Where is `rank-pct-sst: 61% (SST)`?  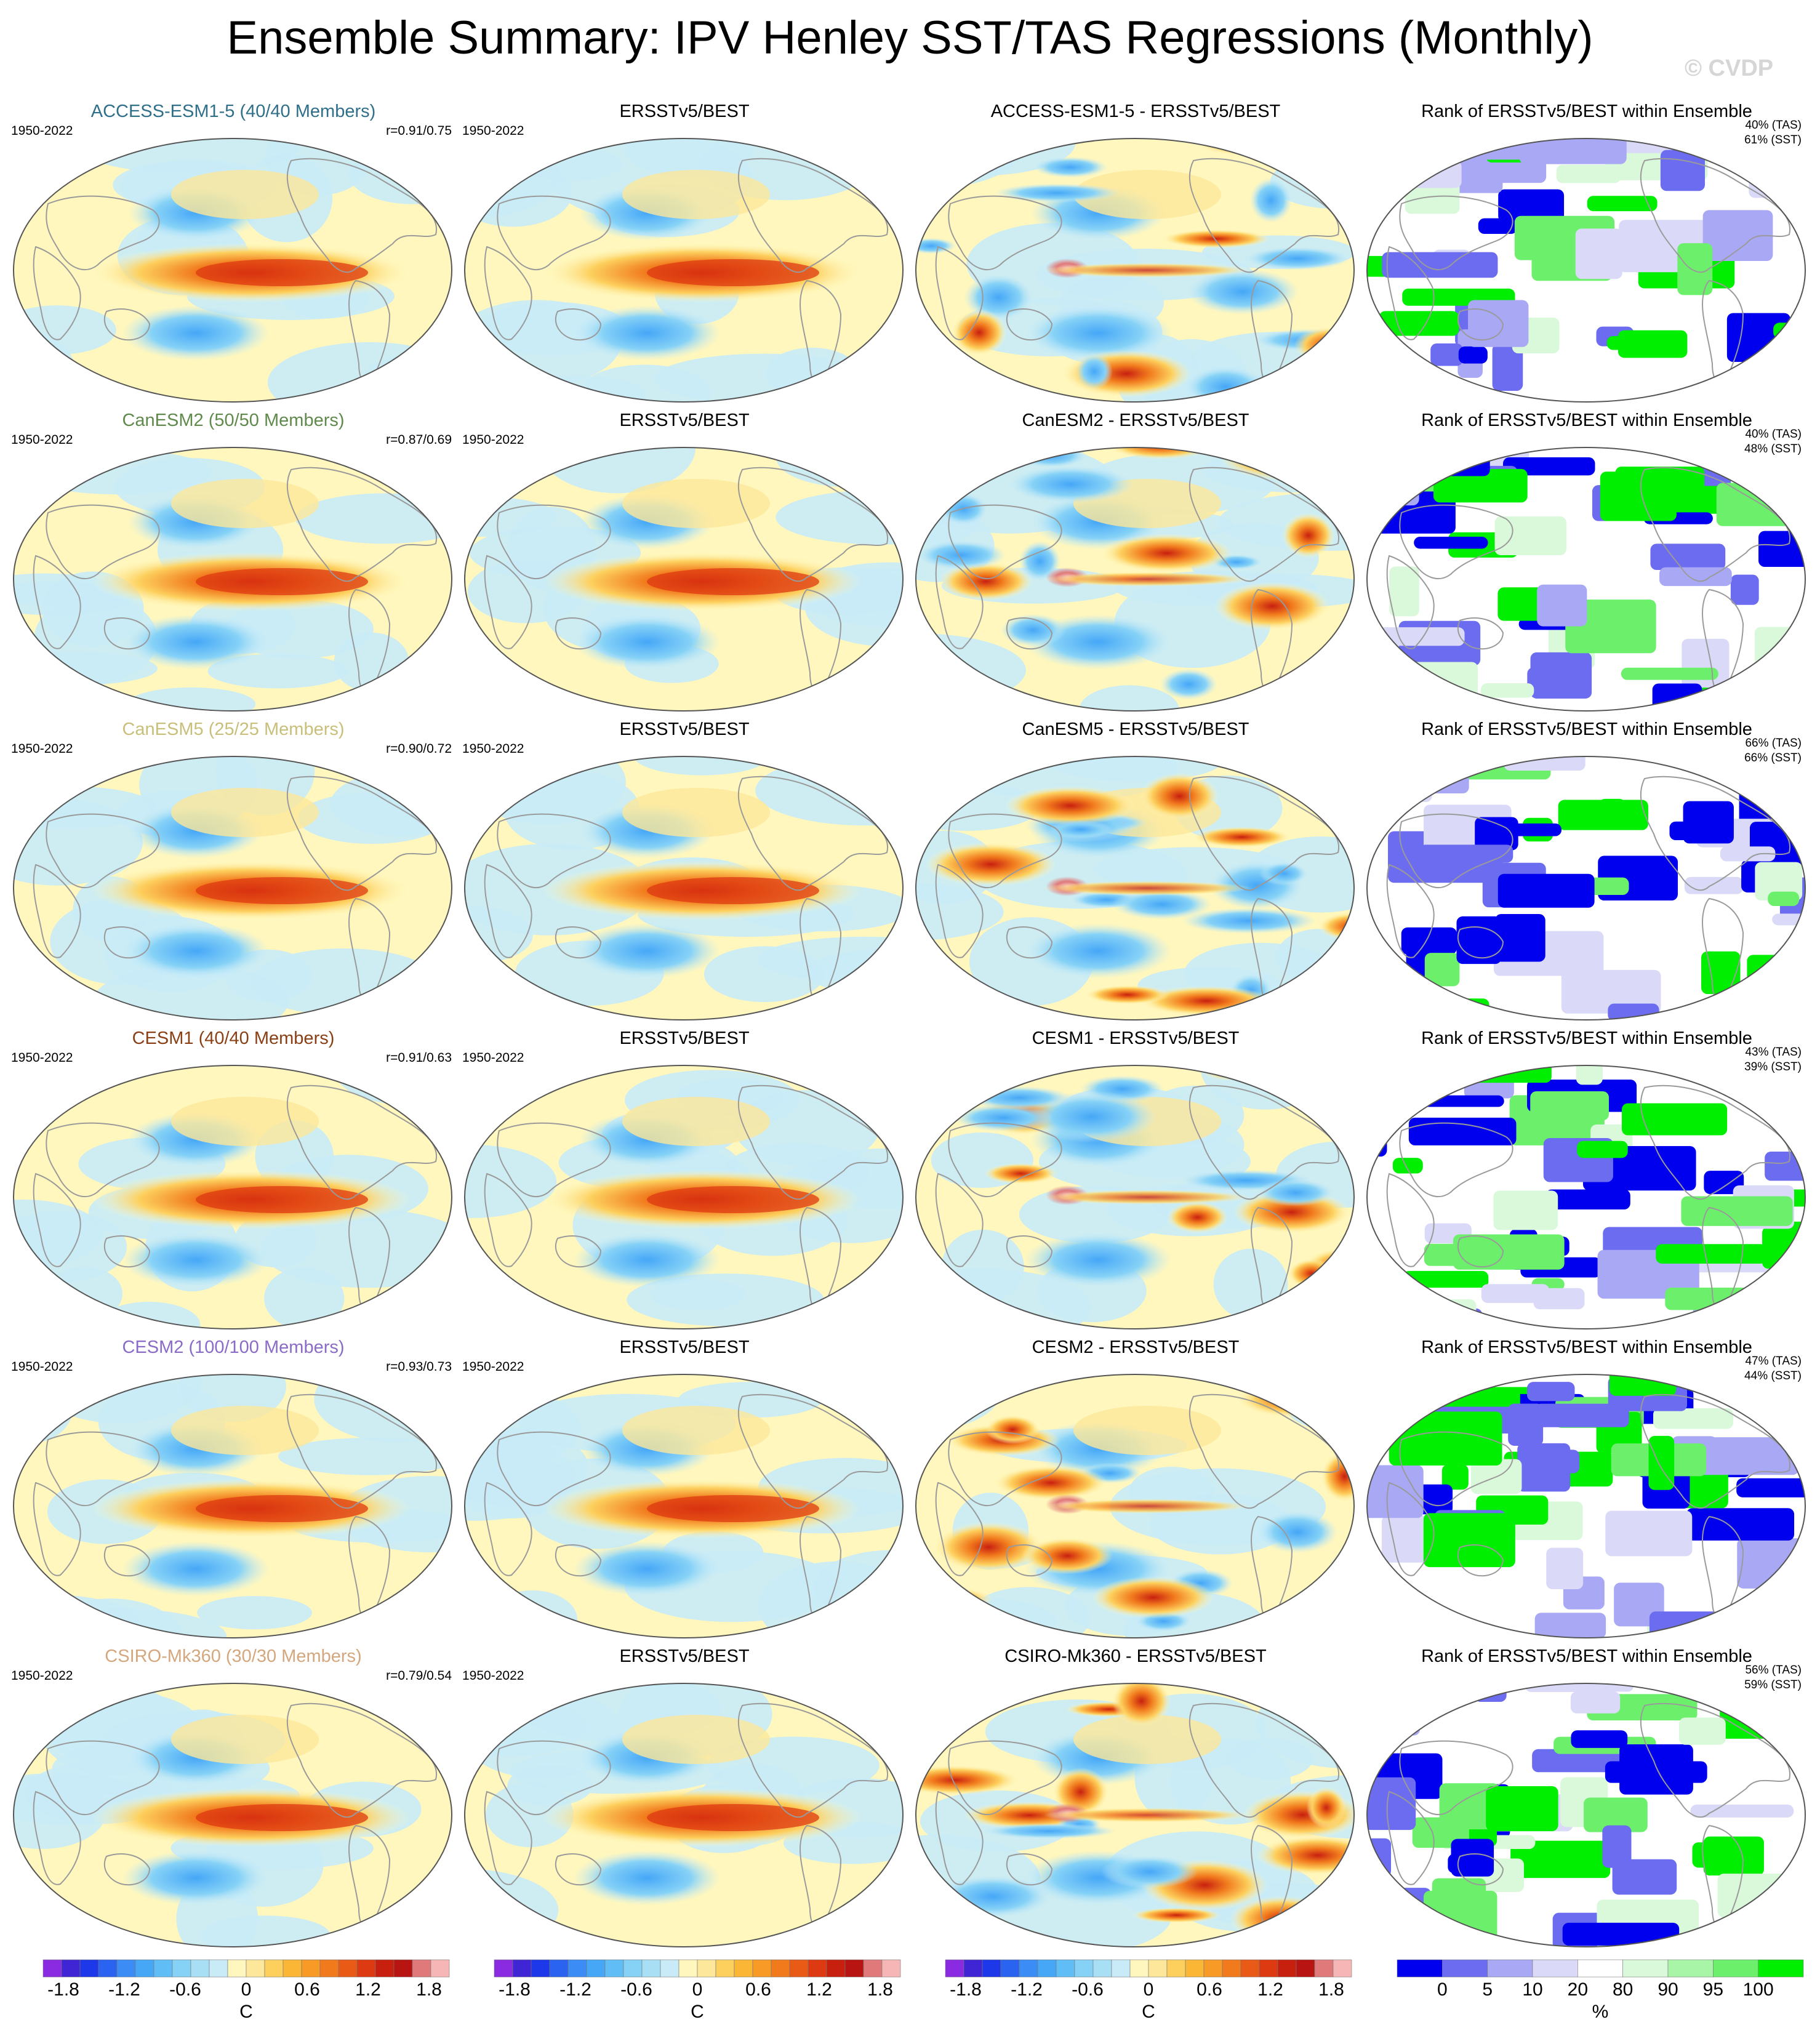 rank-pct-sst: 61% (SST) is located at coordinates (1773, 140).